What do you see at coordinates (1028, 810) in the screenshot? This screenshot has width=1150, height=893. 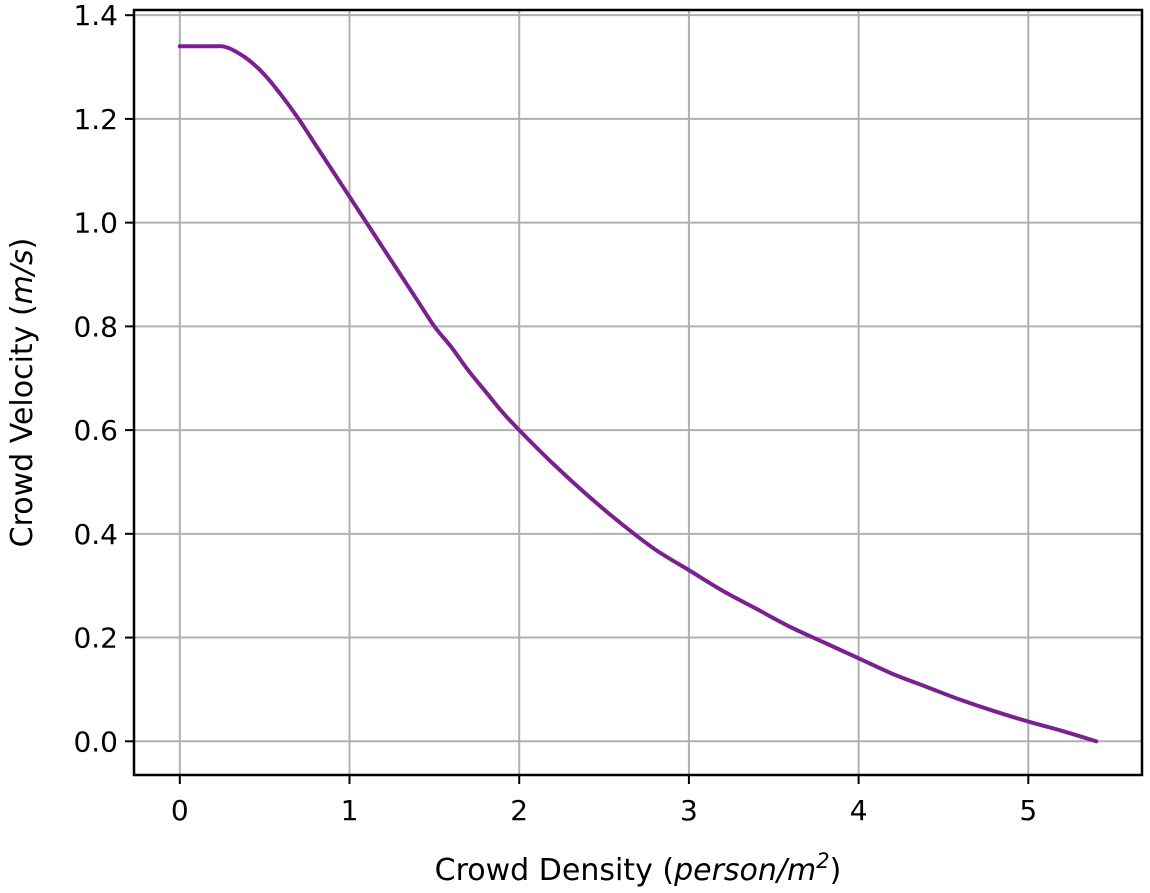 I see `x-tick-label-5: 5` at bounding box center [1028, 810].